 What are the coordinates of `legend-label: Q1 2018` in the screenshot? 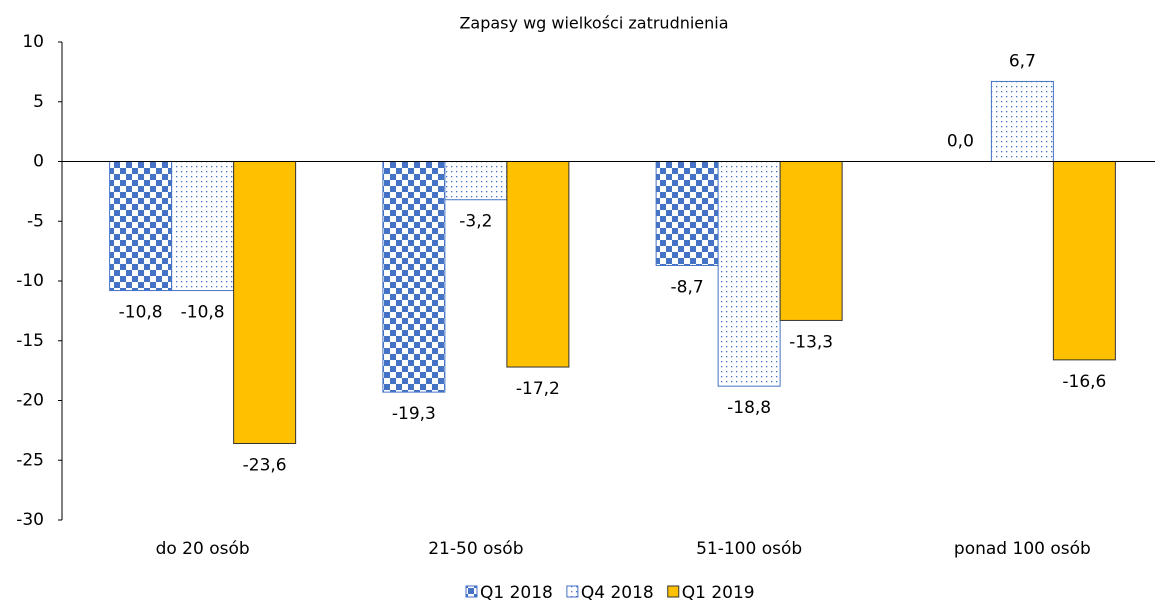 It's located at (516, 593).